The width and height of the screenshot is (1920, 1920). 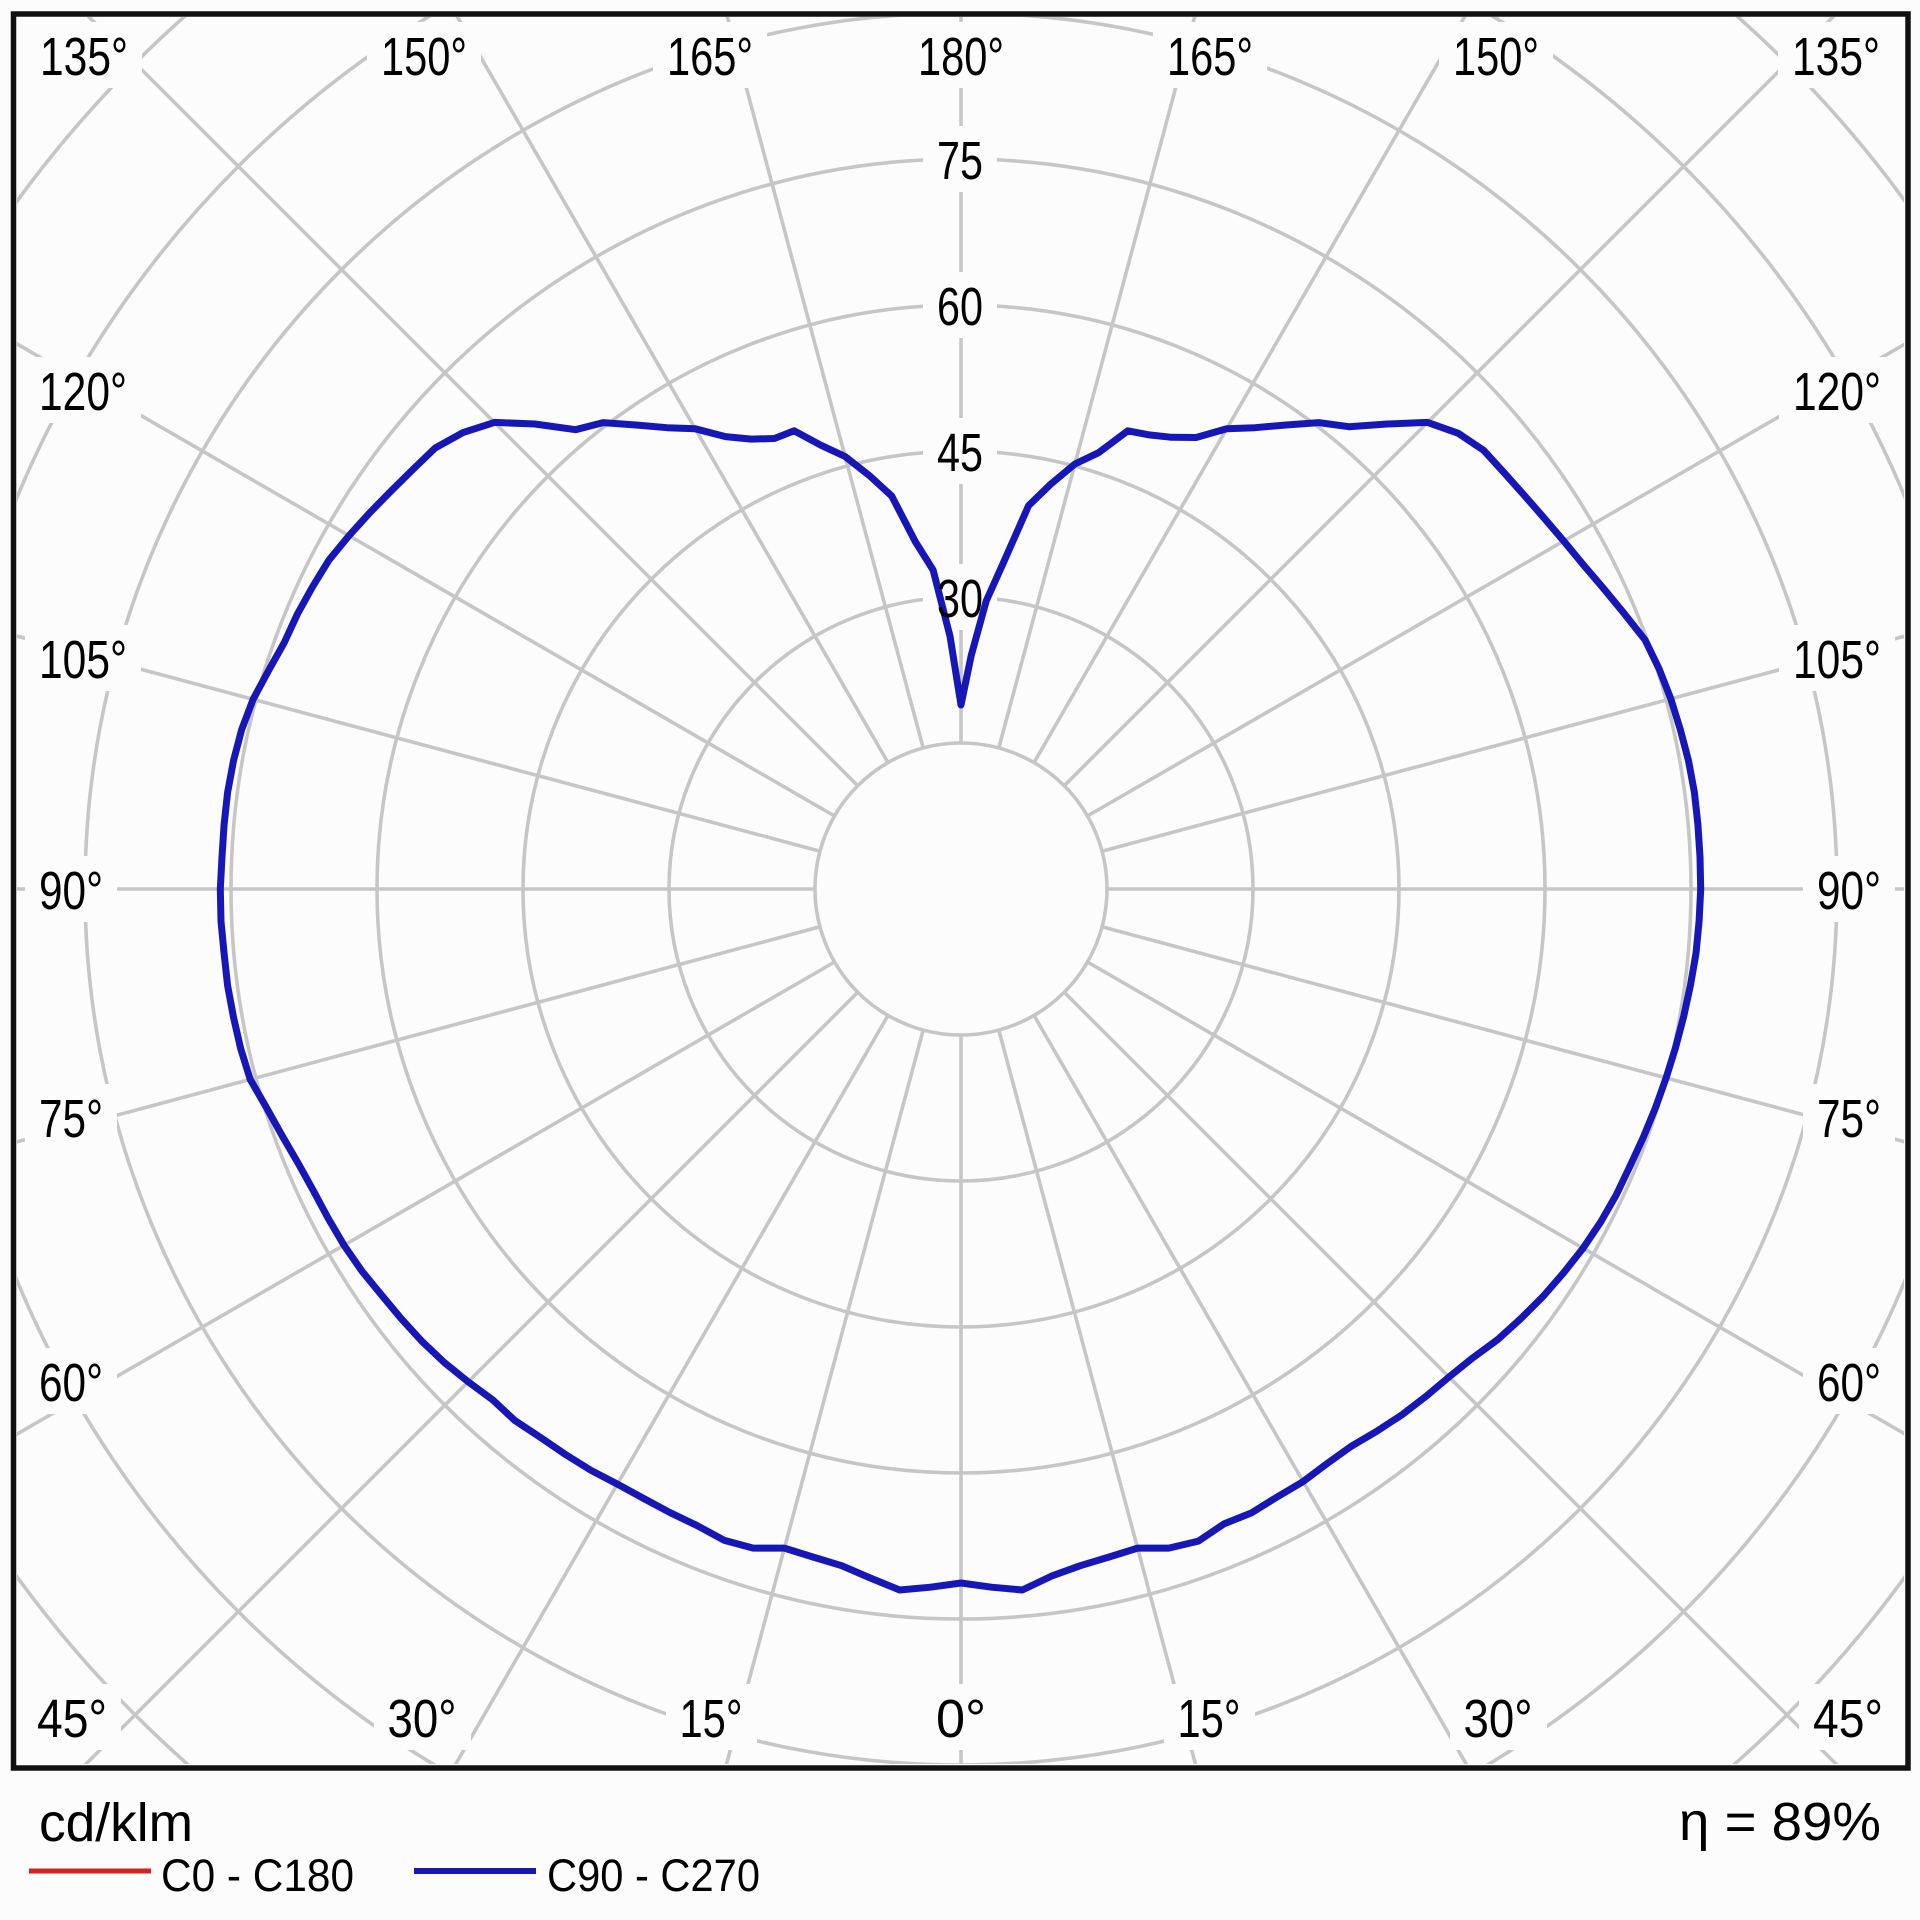 What do you see at coordinates (960, 453) in the screenshot?
I see `svg-text: 45` at bounding box center [960, 453].